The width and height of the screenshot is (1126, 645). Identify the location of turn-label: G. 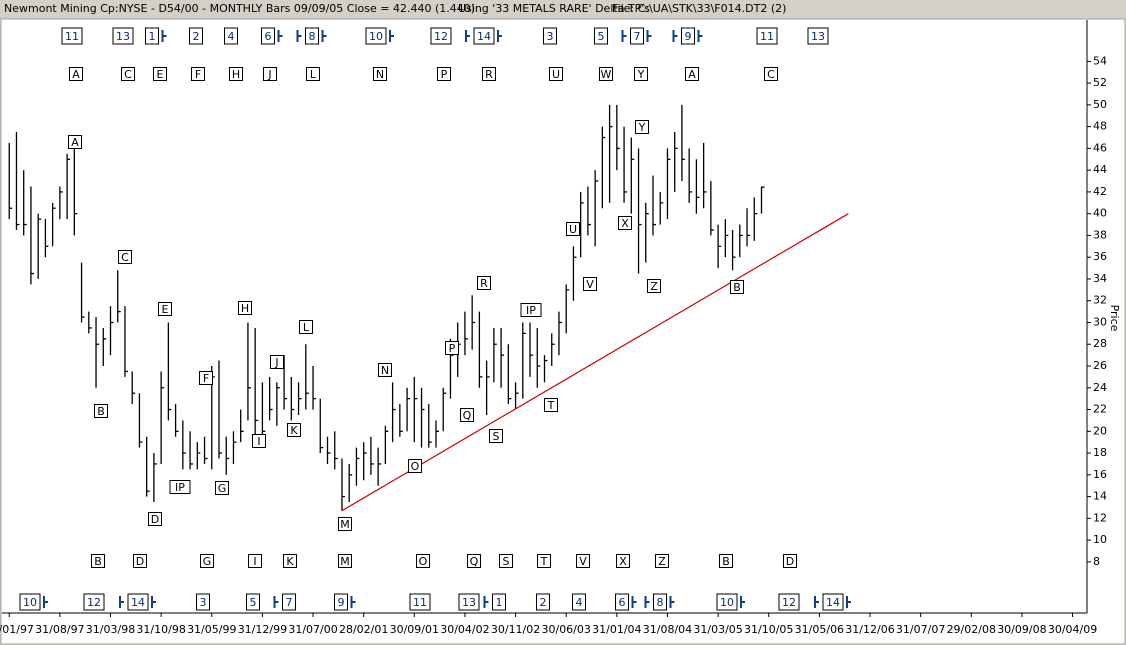
(207, 561).